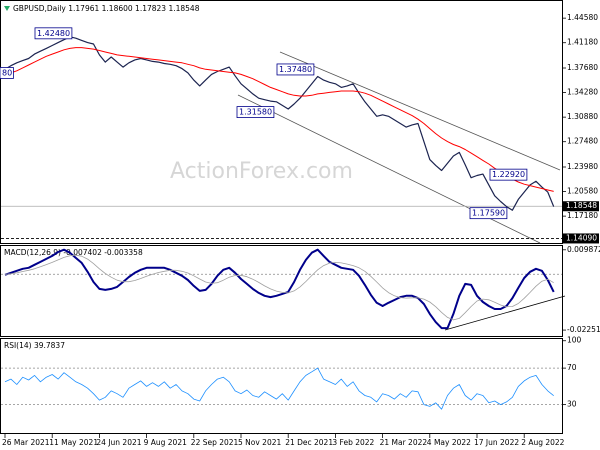  I want to click on x-tick-label: 4 May 2022, so click(449, 442).